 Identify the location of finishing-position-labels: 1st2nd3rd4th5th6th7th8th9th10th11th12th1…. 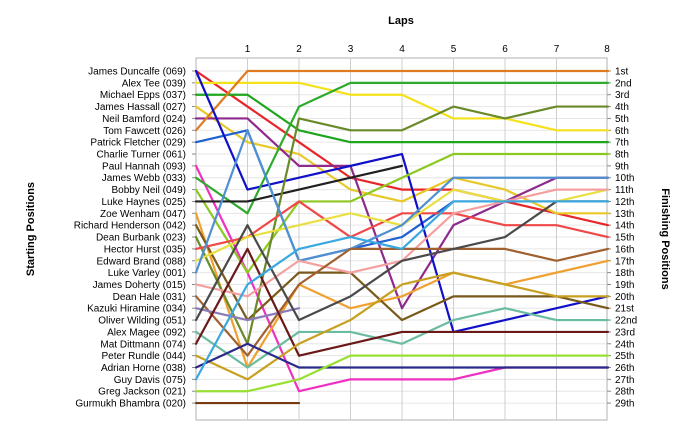
(626, 238).